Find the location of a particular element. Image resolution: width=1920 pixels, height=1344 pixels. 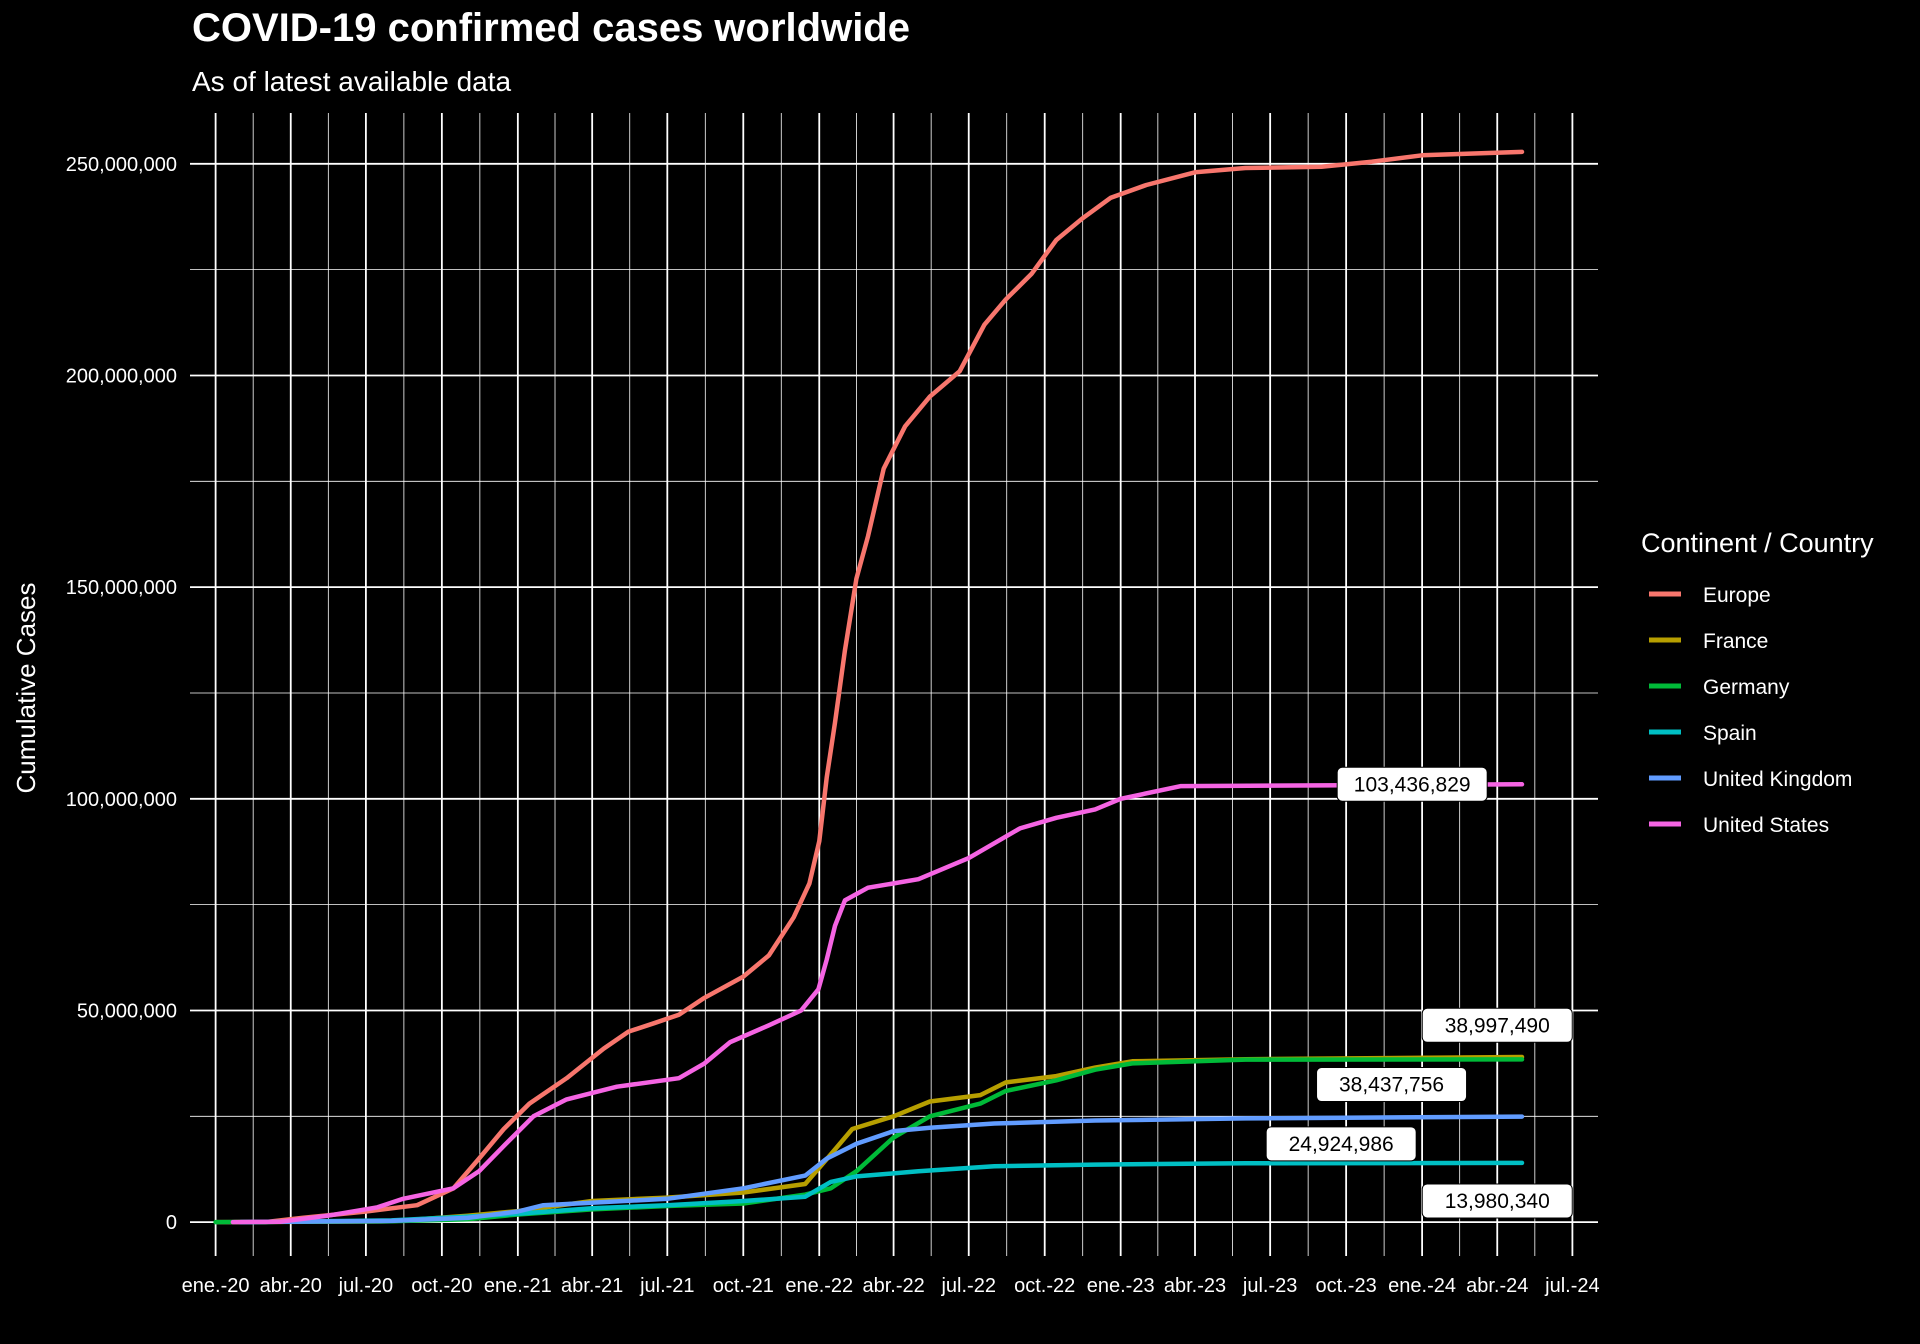

end-value-label: 13,980,340 is located at coordinates (1497, 1201).